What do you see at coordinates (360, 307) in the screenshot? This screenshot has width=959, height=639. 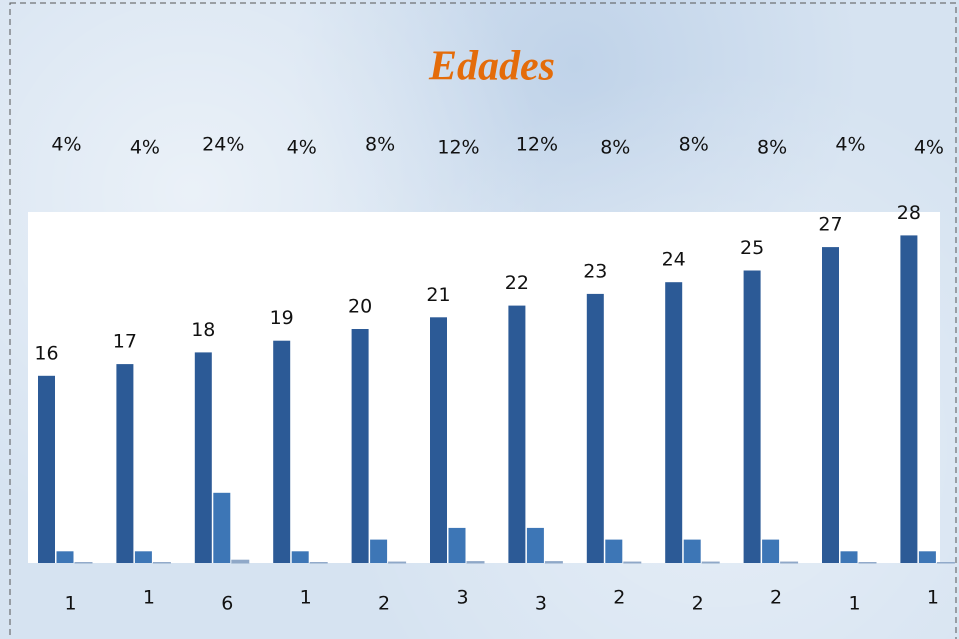 I see `data-label: 20` at bounding box center [360, 307].